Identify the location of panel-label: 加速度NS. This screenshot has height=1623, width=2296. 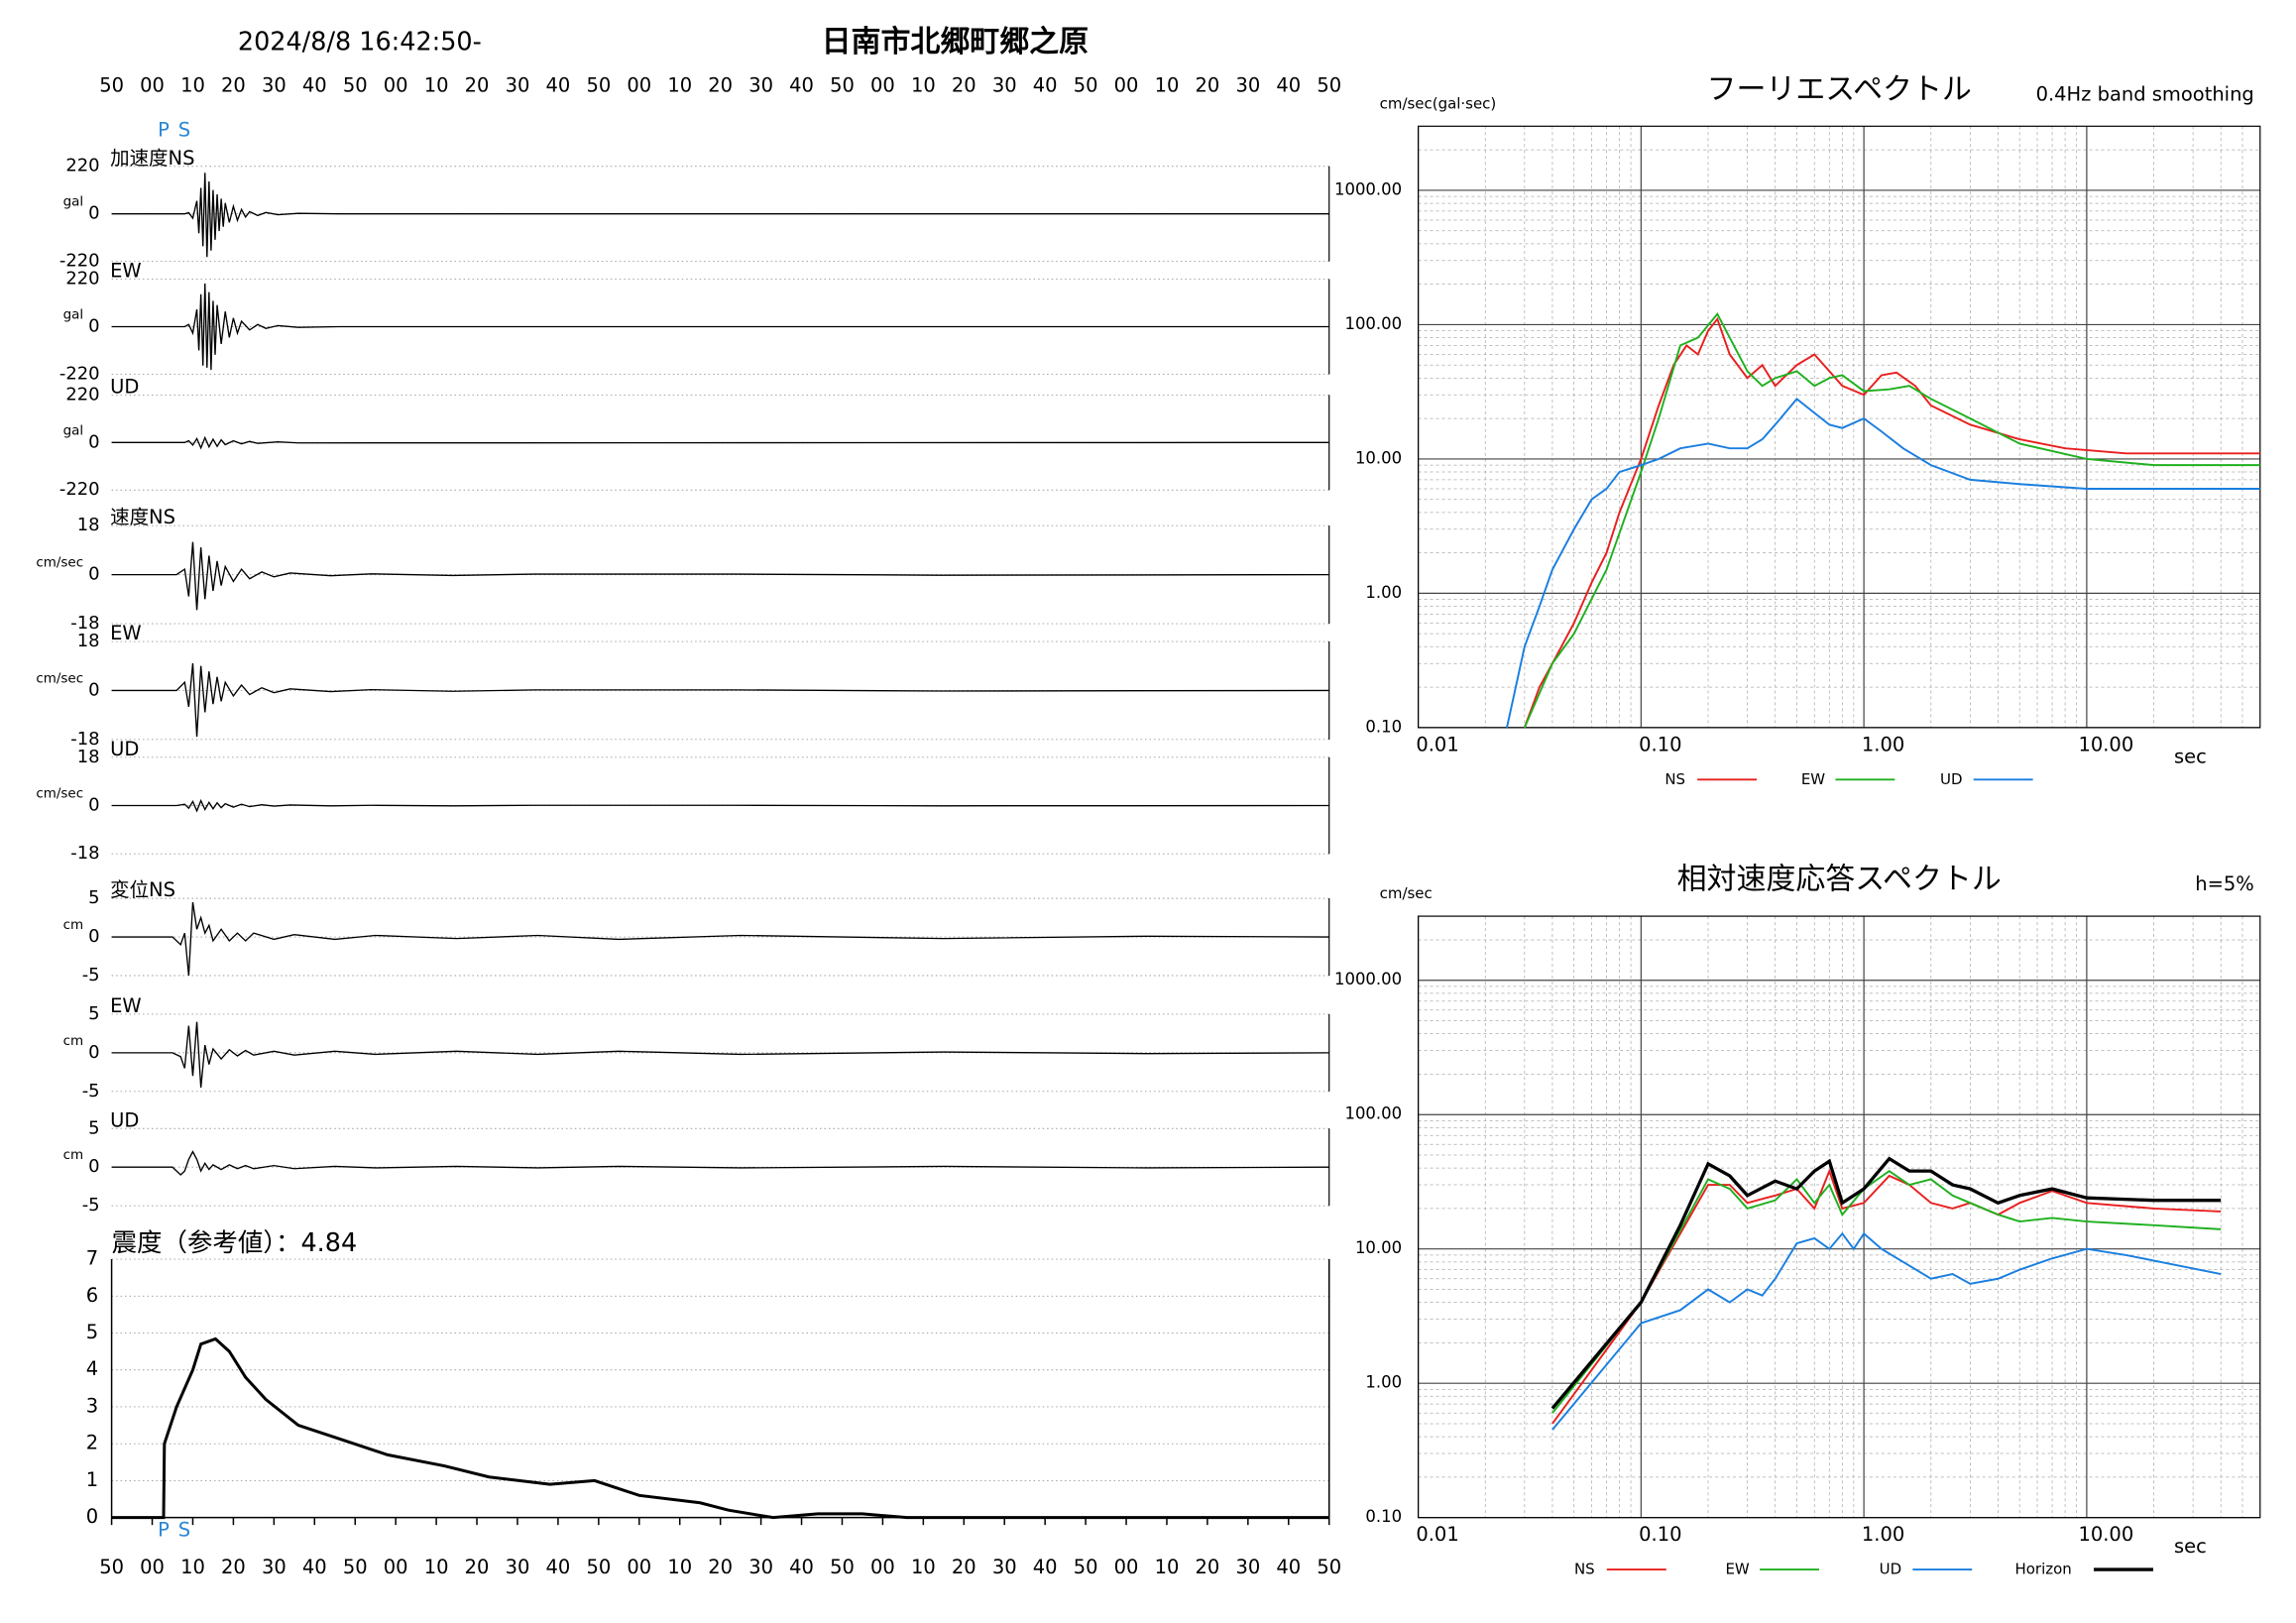
(152, 158).